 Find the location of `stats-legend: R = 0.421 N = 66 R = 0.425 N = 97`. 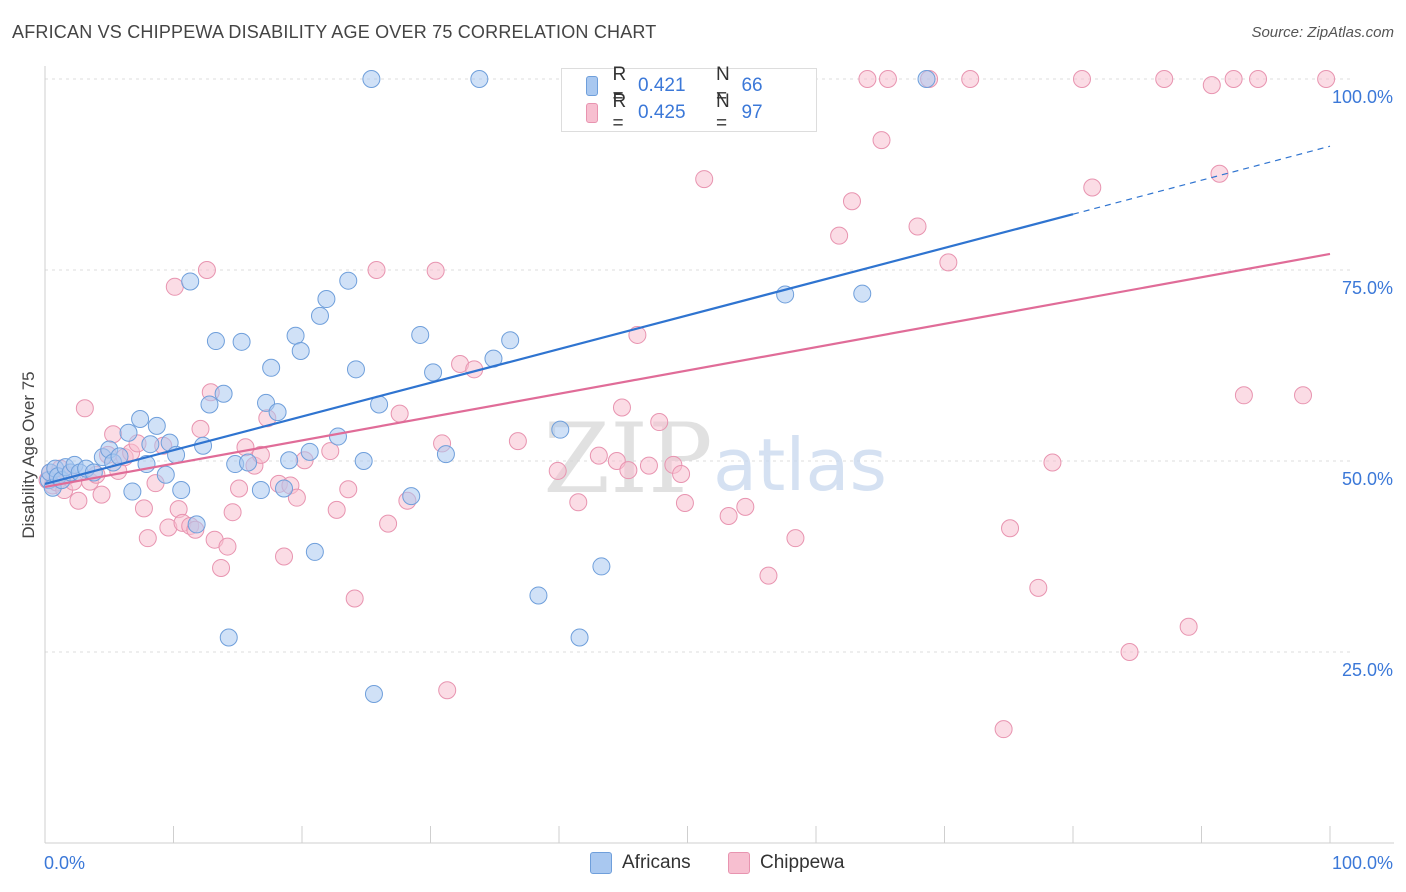

stats-legend: R = 0.421 N = 66 R = 0.425 N = 97 is located at coordinates (690, 99).